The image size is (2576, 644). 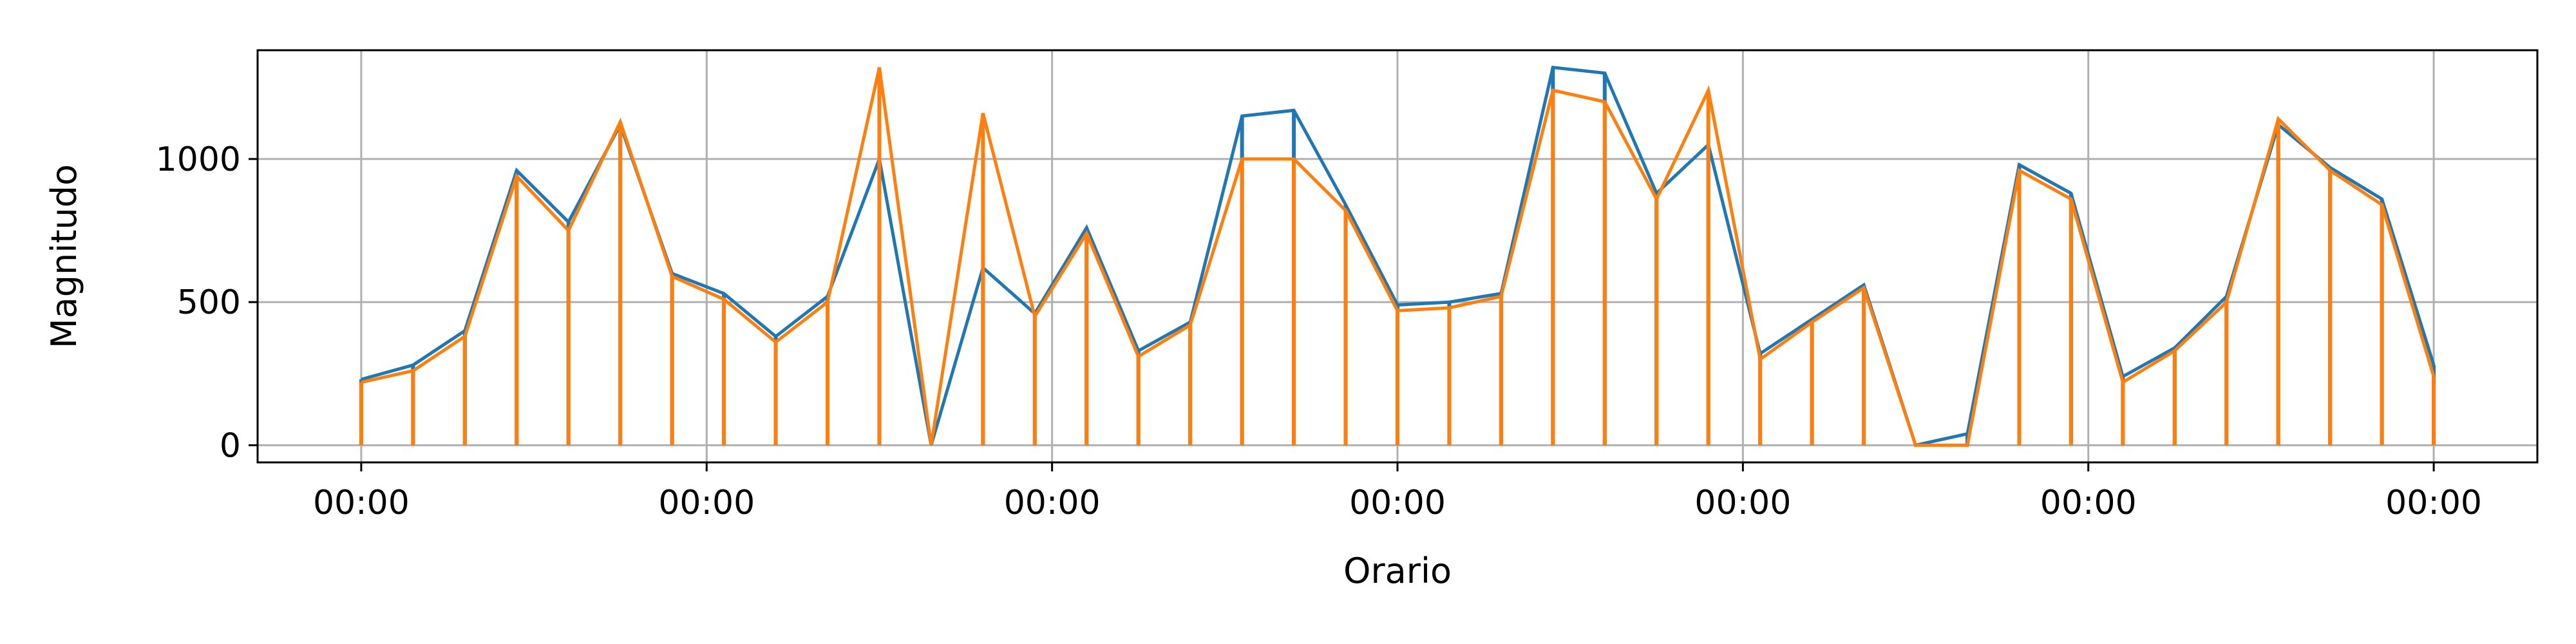 What do you see at coordinates (199, 159) in the screenshot?
I see `y-tick-label: 1000` at bounding box center [199, 159].